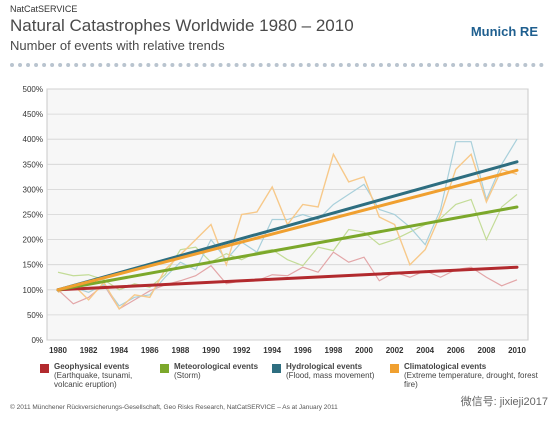 The image size is (554, 423). What do you see at coordinates (181, 350) in the screenshot?
I see `x-tick-label: 1988` at bounding box center [181, 350].